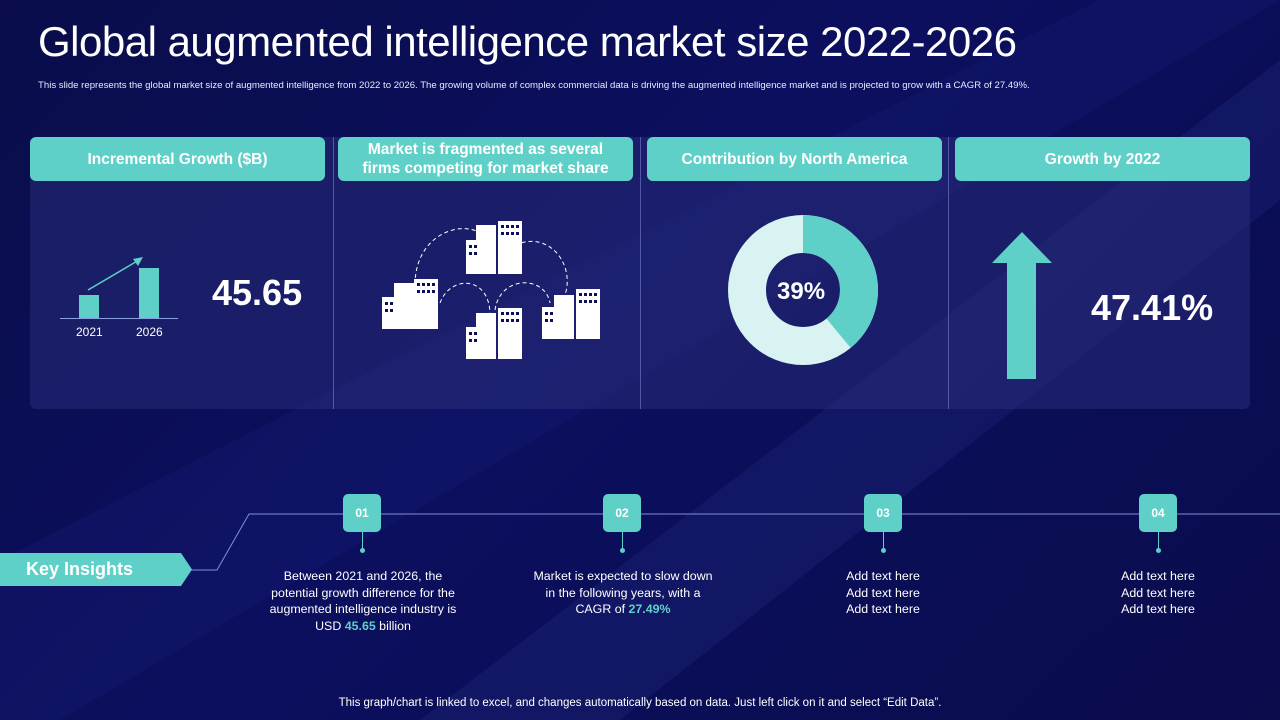  I want to click on bar-2021, so click(89, 306).